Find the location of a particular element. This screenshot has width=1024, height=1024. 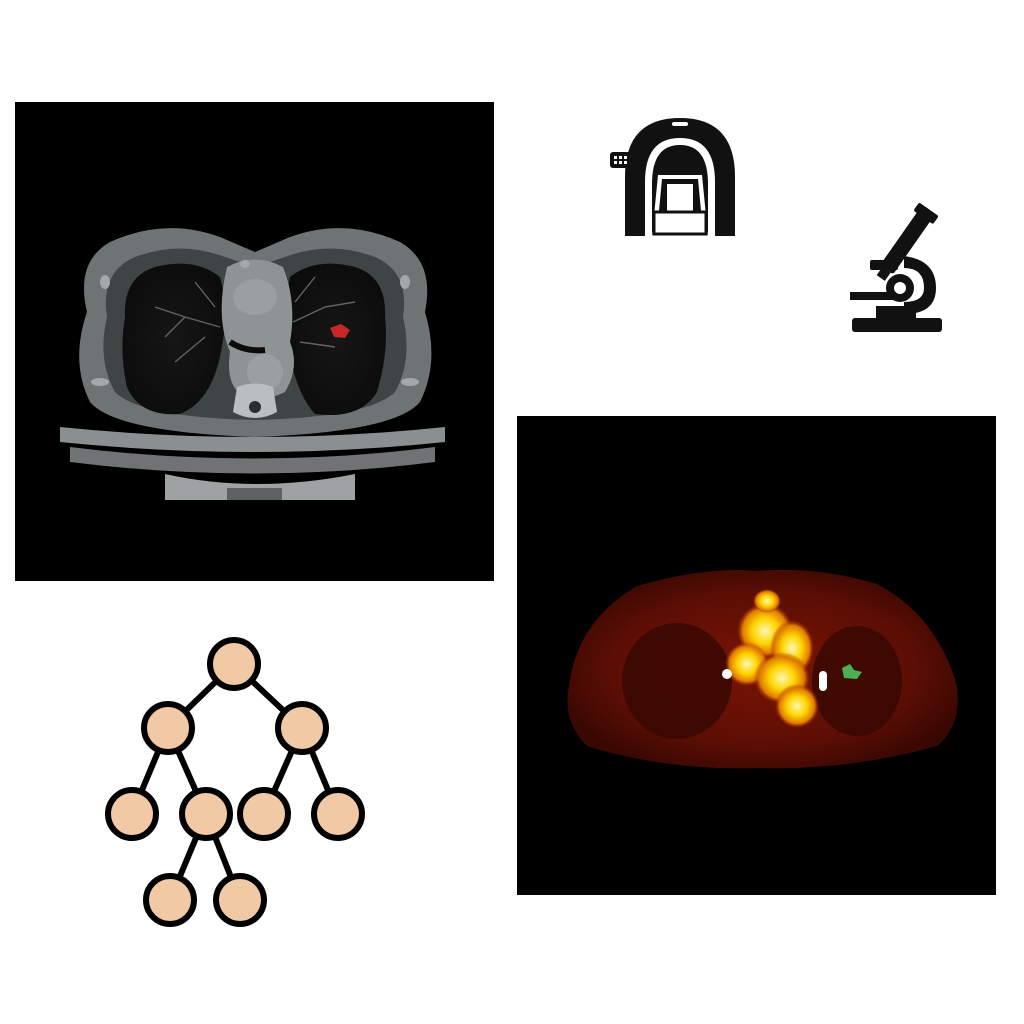

ct-left-lung is located at coordinates (335, 339).